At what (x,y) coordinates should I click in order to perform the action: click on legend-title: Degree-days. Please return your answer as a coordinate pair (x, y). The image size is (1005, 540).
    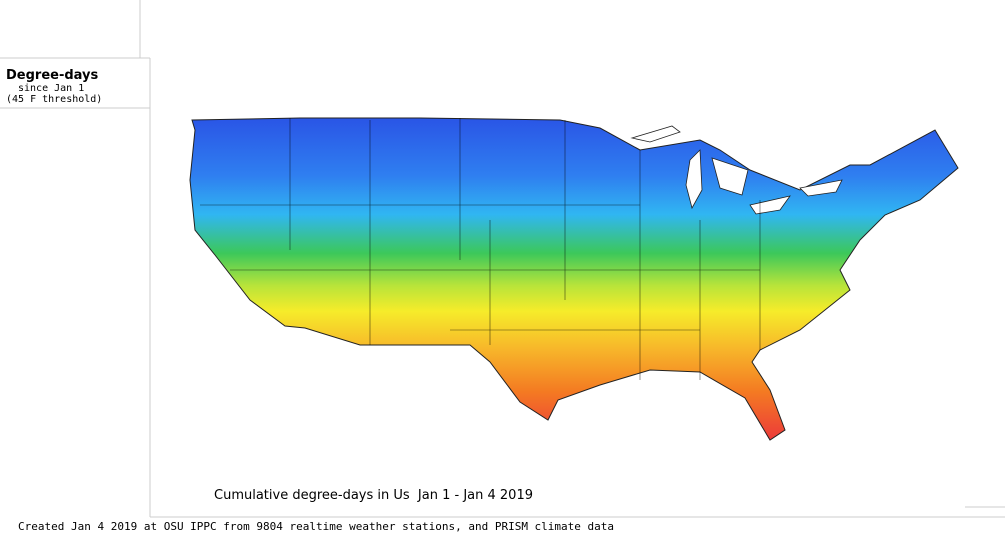
    Looking at the image, I should click on (52, 75).